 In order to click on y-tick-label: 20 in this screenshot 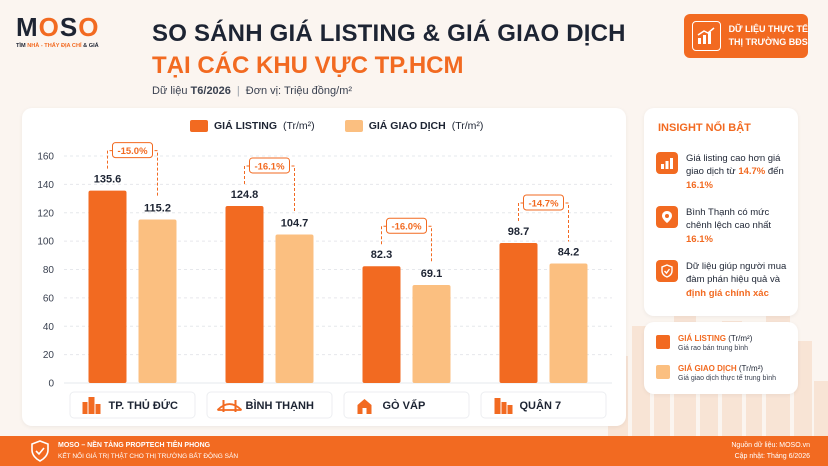, I will do `click(49, 355)`.